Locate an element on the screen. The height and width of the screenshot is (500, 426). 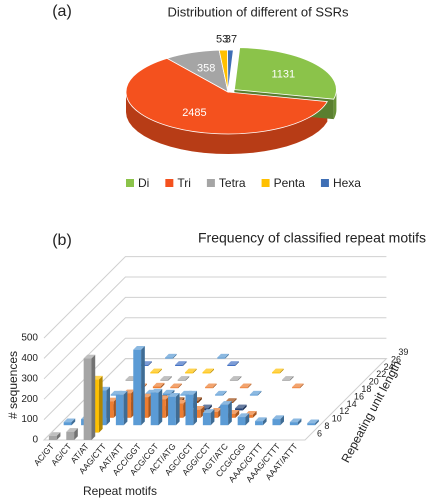
legend-label: Di is located at coordinates (143, 183).